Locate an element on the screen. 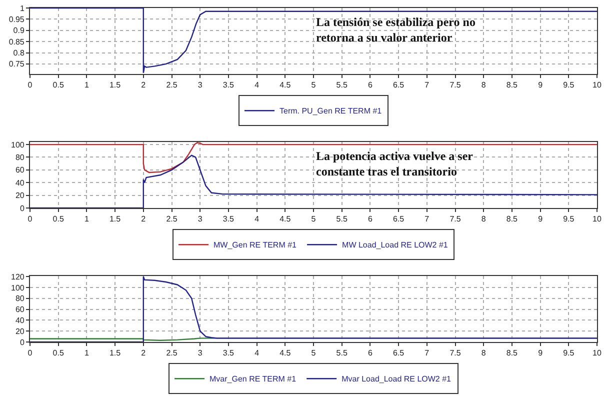  legend-label: MW_Gen RE TERM #1 is located at coordinates (256, 245).